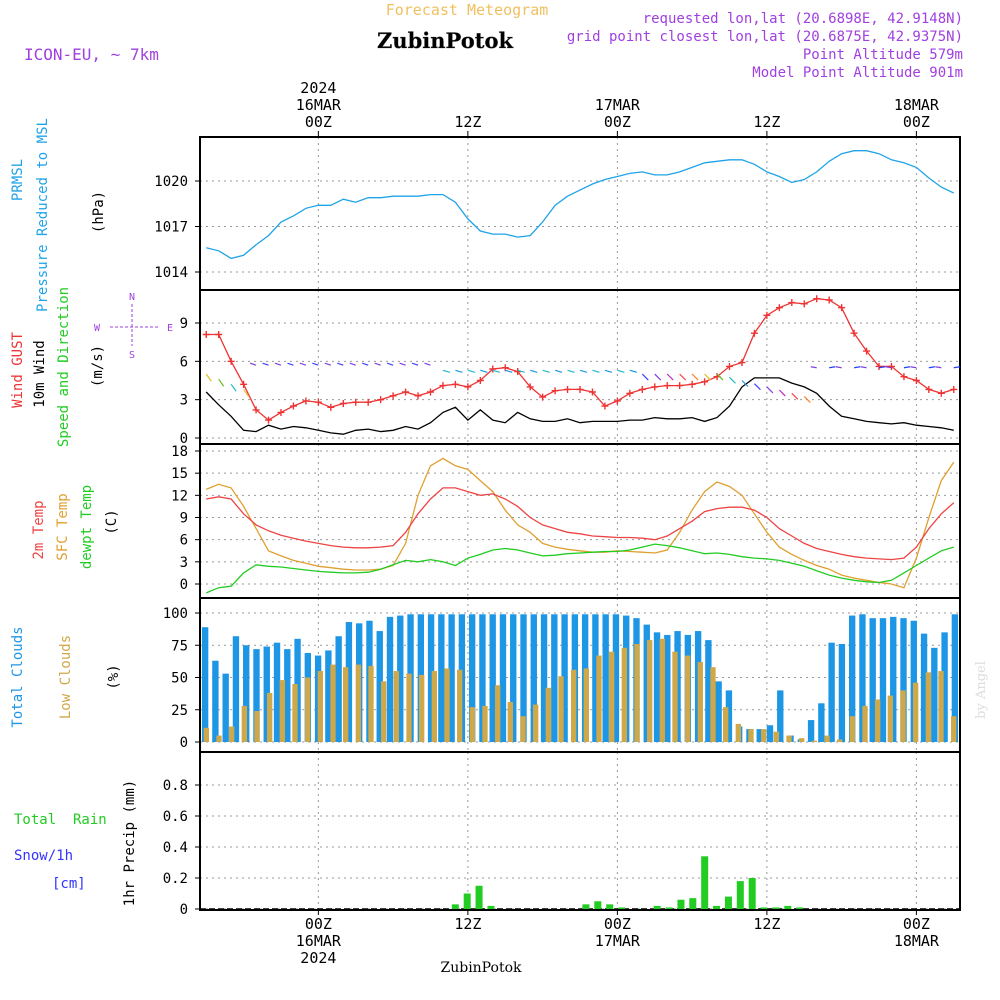  Describe the element at coordinates (580, 678) in the screenshot. I see `clouds-plot` at that location.